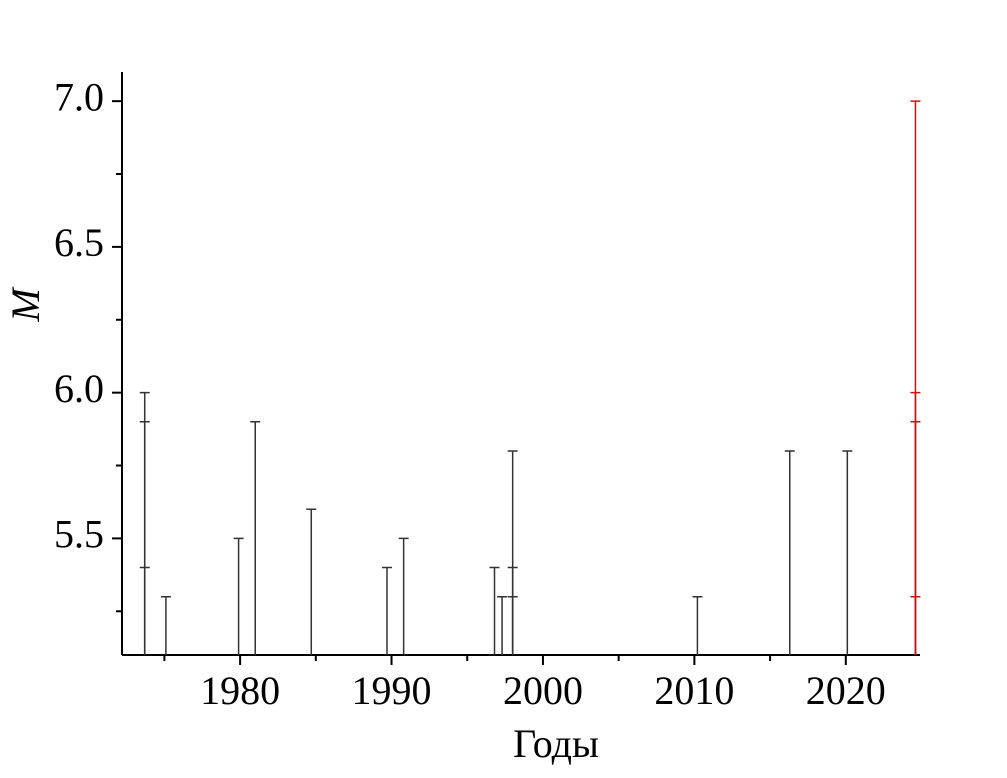 Image resolution: width=1007 pixels, height=778 pixels. I want to click on y-tick-label: 6.5, so click(79, 242).